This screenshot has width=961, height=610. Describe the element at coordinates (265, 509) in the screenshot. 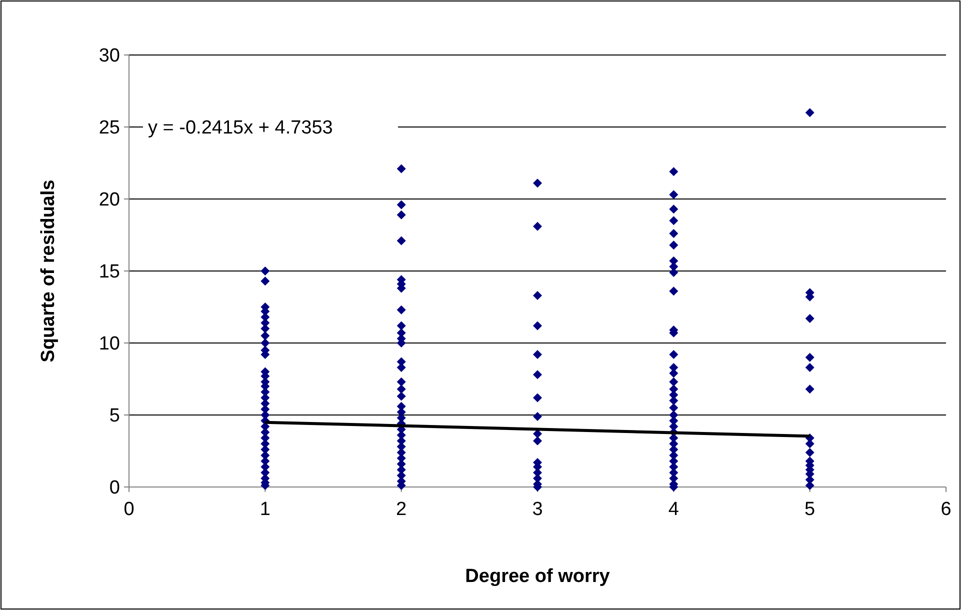

I see `x-tick-label: 1` at that location.